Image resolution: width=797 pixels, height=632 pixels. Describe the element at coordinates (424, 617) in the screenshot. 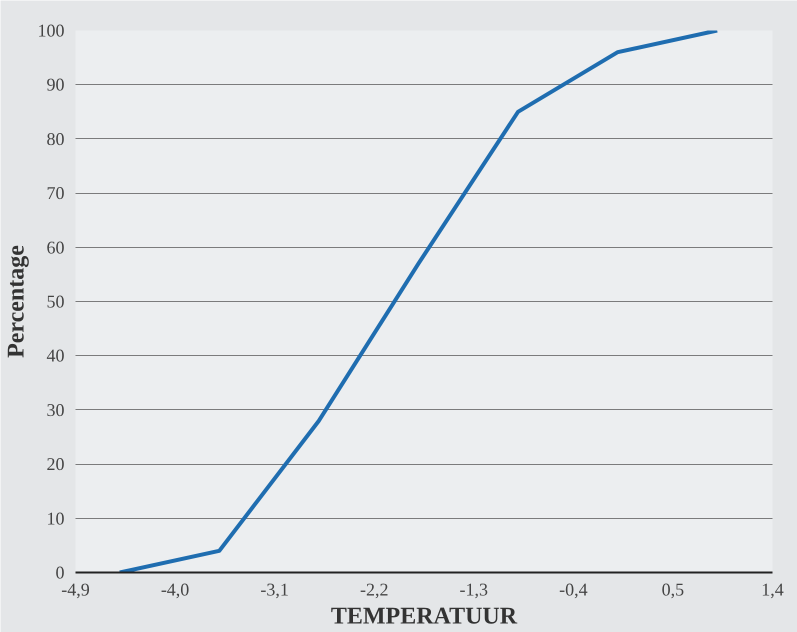

I see `x-axis-title: TEMPERATUUR` at that location.